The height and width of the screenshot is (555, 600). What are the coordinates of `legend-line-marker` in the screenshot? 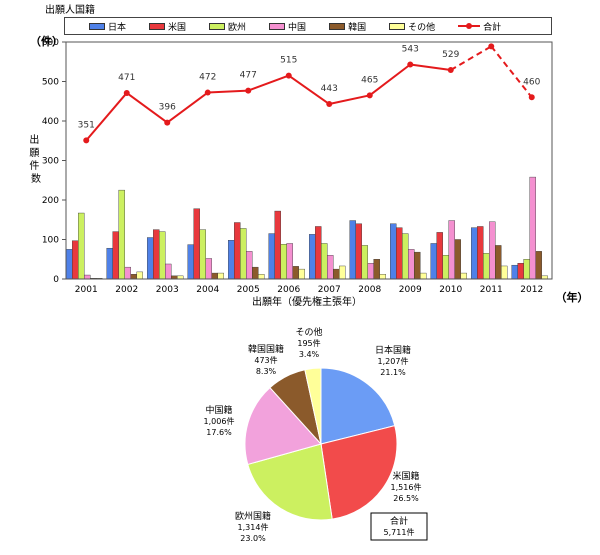 It's located at (469, 26).